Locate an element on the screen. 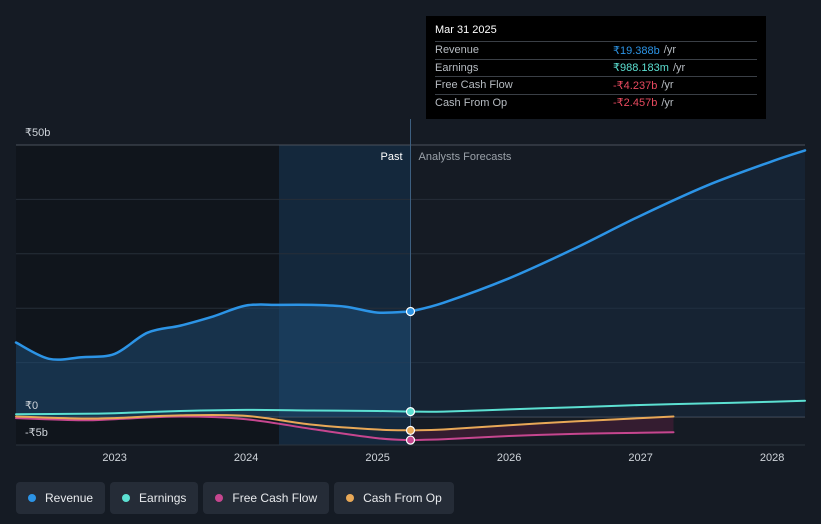  series-line-earnings-forecast is located at coordinates (607, 406).